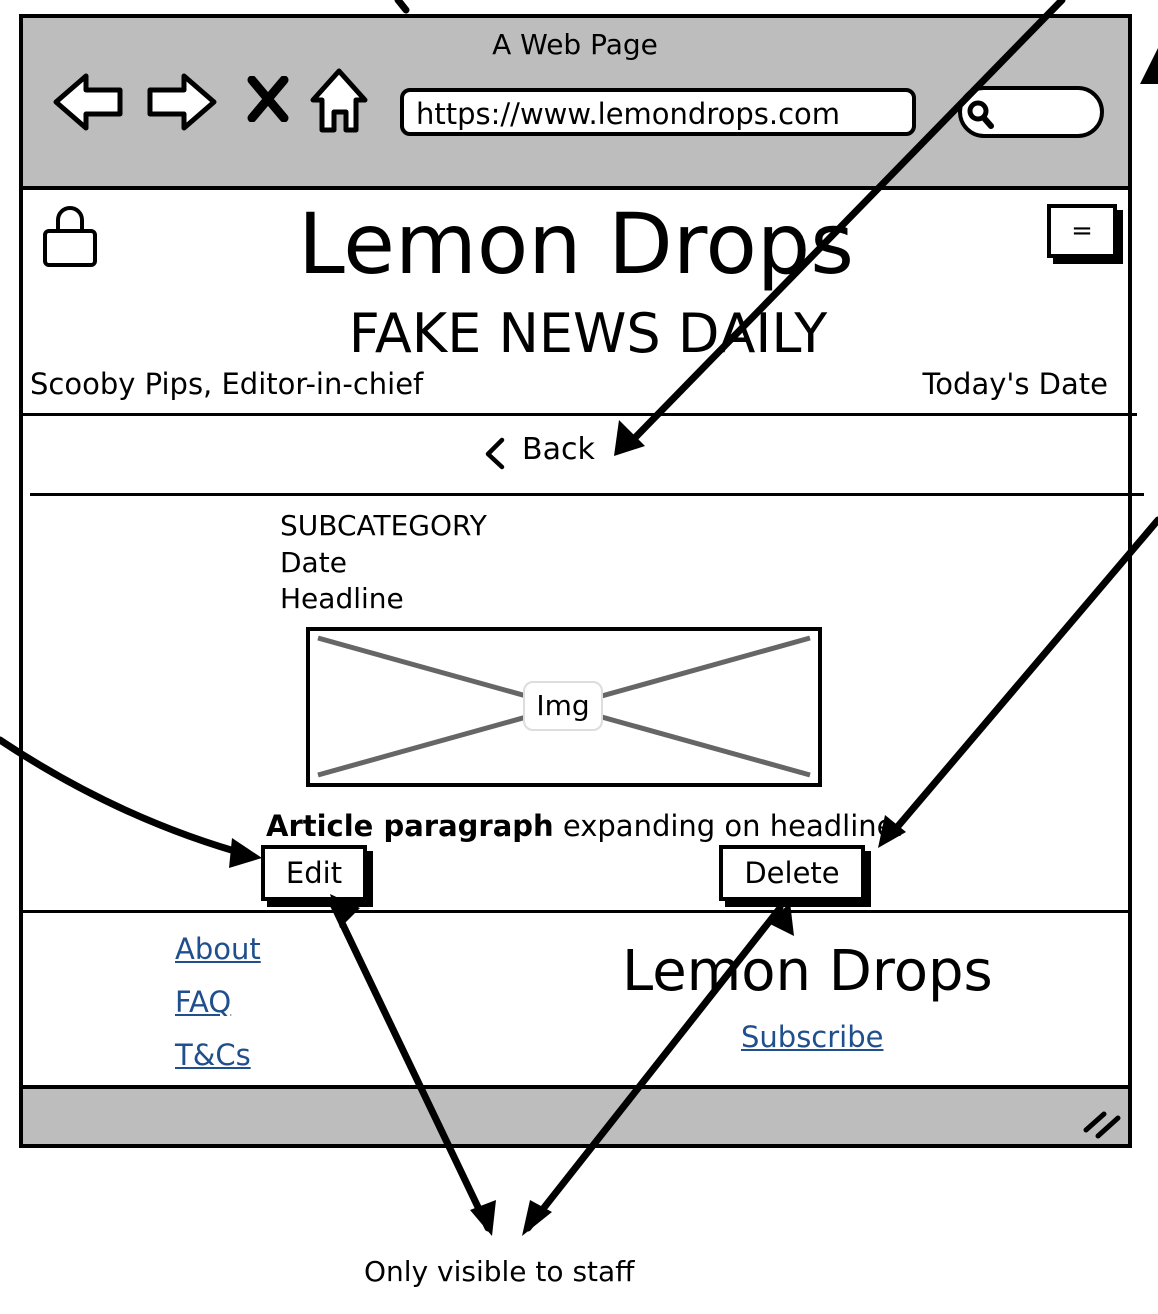  I want to click on arrowhead-back, so click(629, 438).